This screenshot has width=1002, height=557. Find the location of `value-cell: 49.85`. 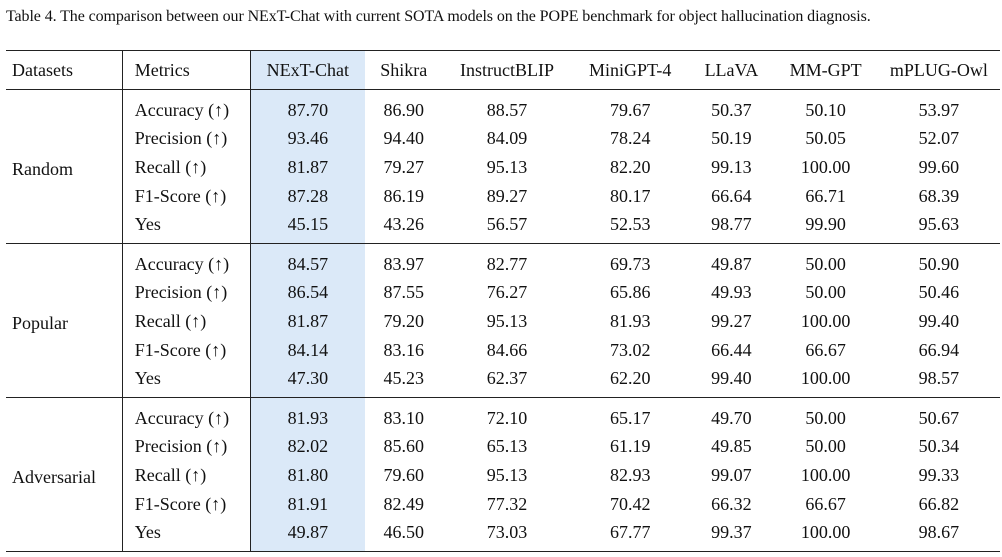

value-cell: 49.85 is located at coordinates (731, 446).